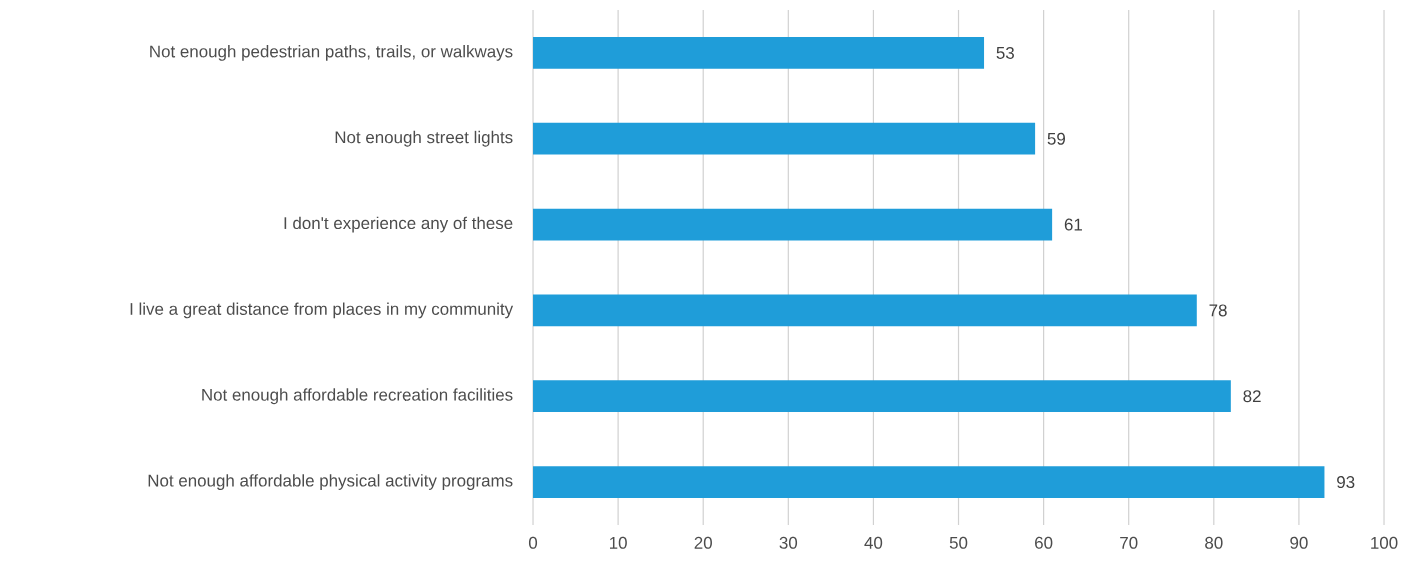 This screenshot has height=569, width=1418. I want to click on x-tick-label: 30, so click(788, 542).